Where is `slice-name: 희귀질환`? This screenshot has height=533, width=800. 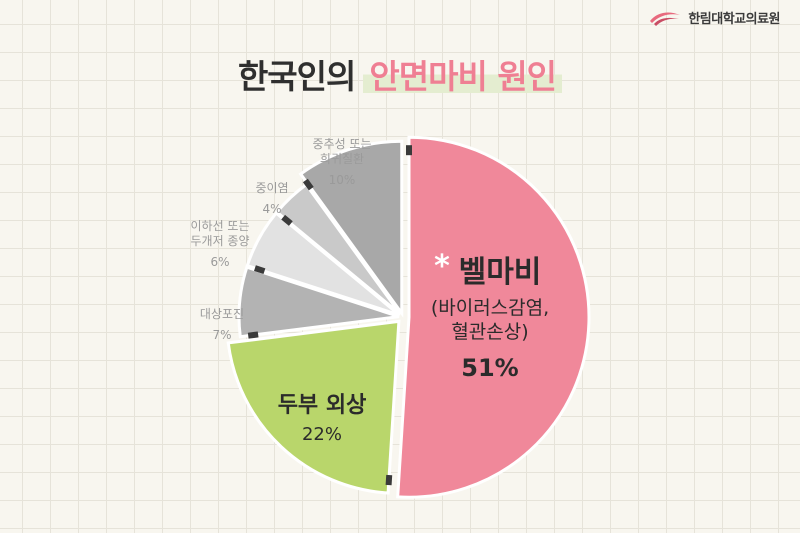
slice-name: 희귀질환 is located at coordinates (342, 159).